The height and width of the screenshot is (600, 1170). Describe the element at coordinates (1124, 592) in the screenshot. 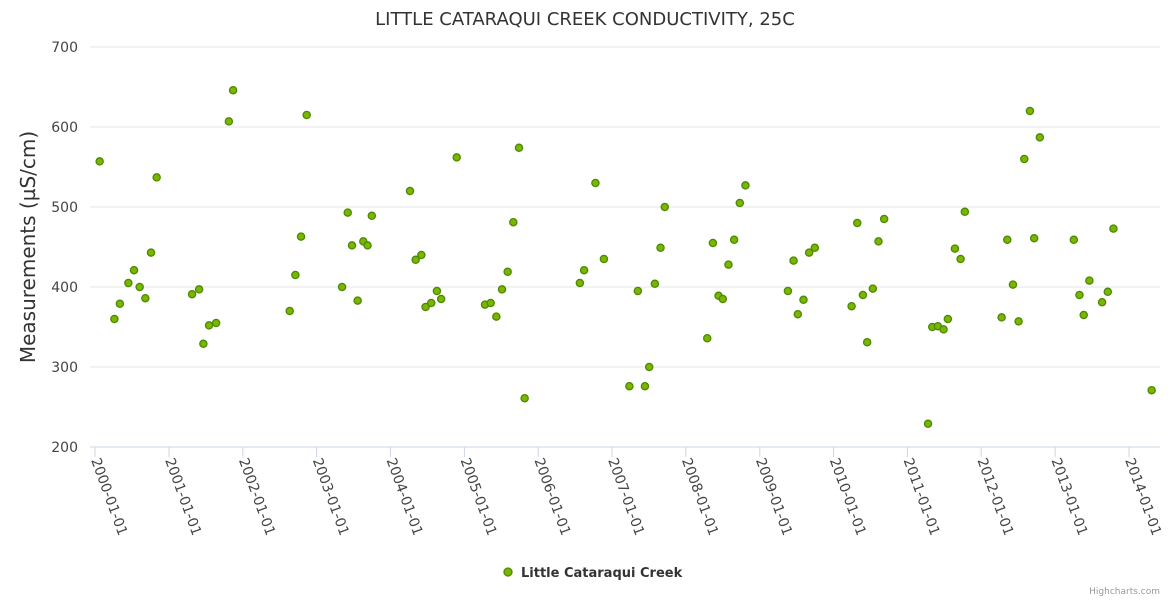

I see `credits-link: Highcharts.com` at that location.